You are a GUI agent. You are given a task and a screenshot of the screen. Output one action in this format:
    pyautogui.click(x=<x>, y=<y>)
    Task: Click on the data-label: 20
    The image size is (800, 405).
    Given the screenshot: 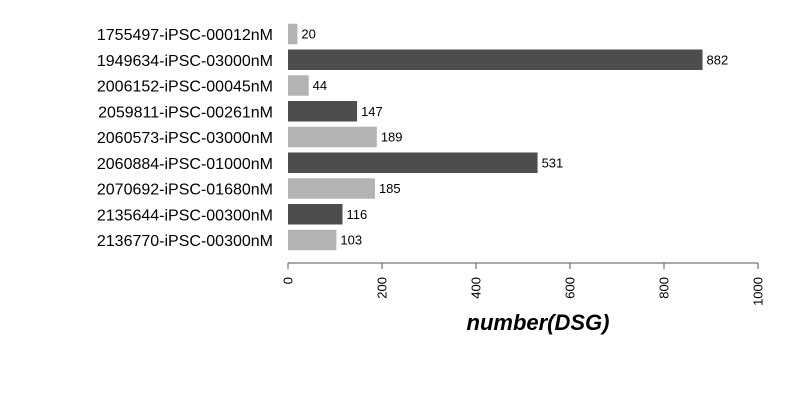 What is the action you would take?
    pyautogui.click(x=308, y=34)
    